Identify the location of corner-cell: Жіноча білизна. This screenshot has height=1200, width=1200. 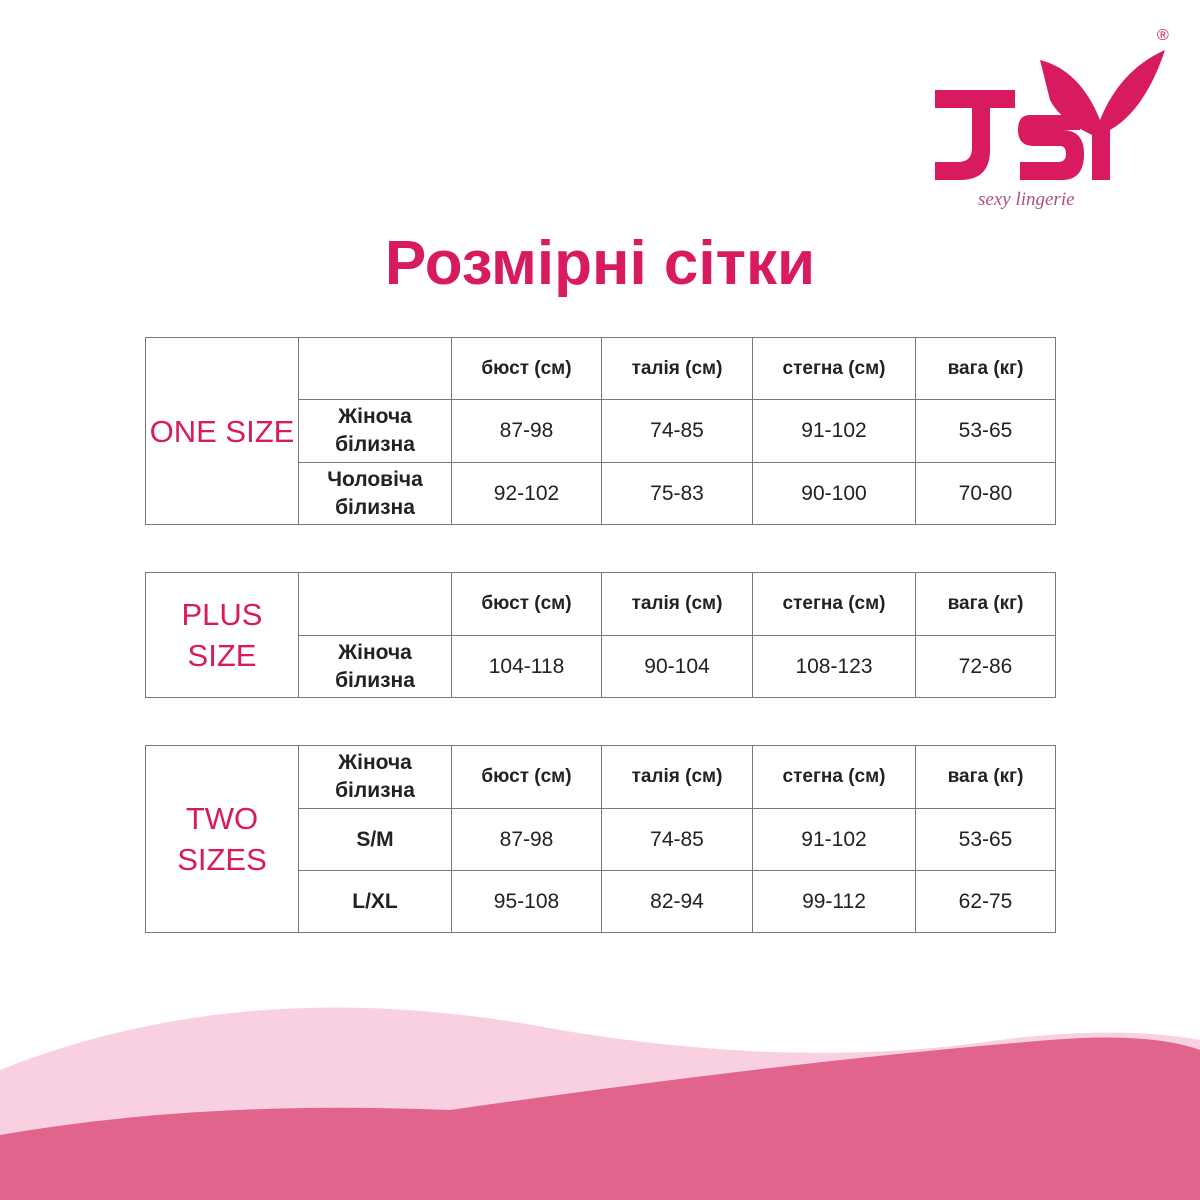
(375, 777).